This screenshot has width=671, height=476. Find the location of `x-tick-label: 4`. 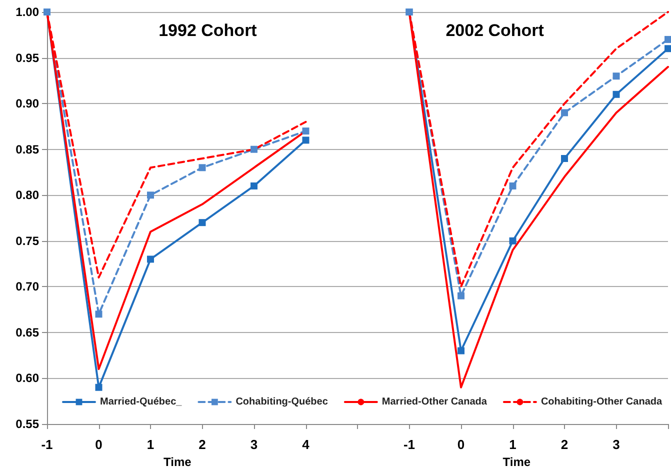

x-tick-label: 4 is located at coordinates (306, 444).